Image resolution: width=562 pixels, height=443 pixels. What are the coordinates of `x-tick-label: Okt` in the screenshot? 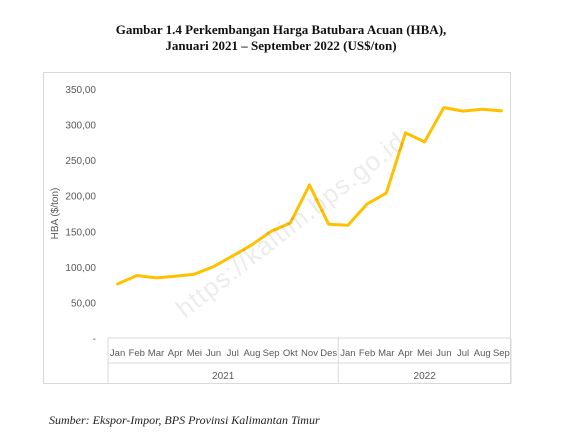 It's located at (290, 353).